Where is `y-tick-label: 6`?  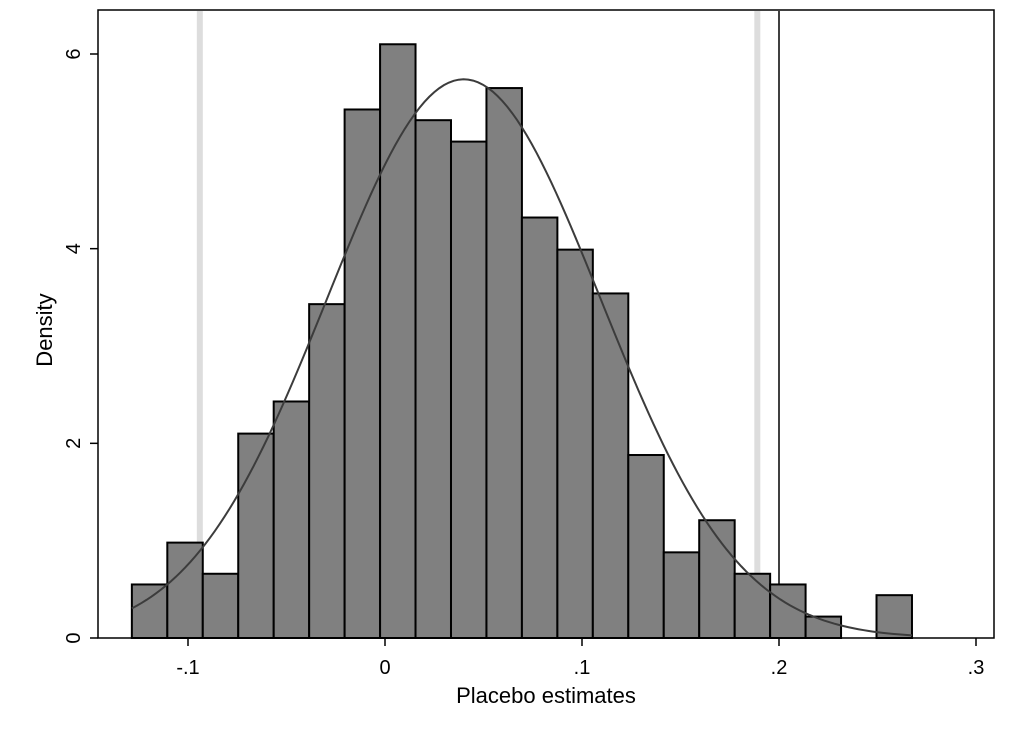
y-tick-label: 6 is located at coordinates (74, 53).